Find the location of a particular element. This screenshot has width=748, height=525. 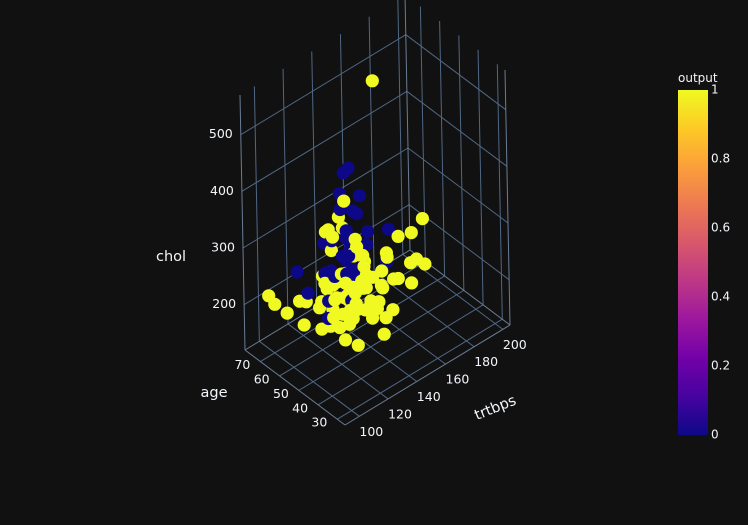

y-tick-label: 60 is located at coordinates (262, 378).